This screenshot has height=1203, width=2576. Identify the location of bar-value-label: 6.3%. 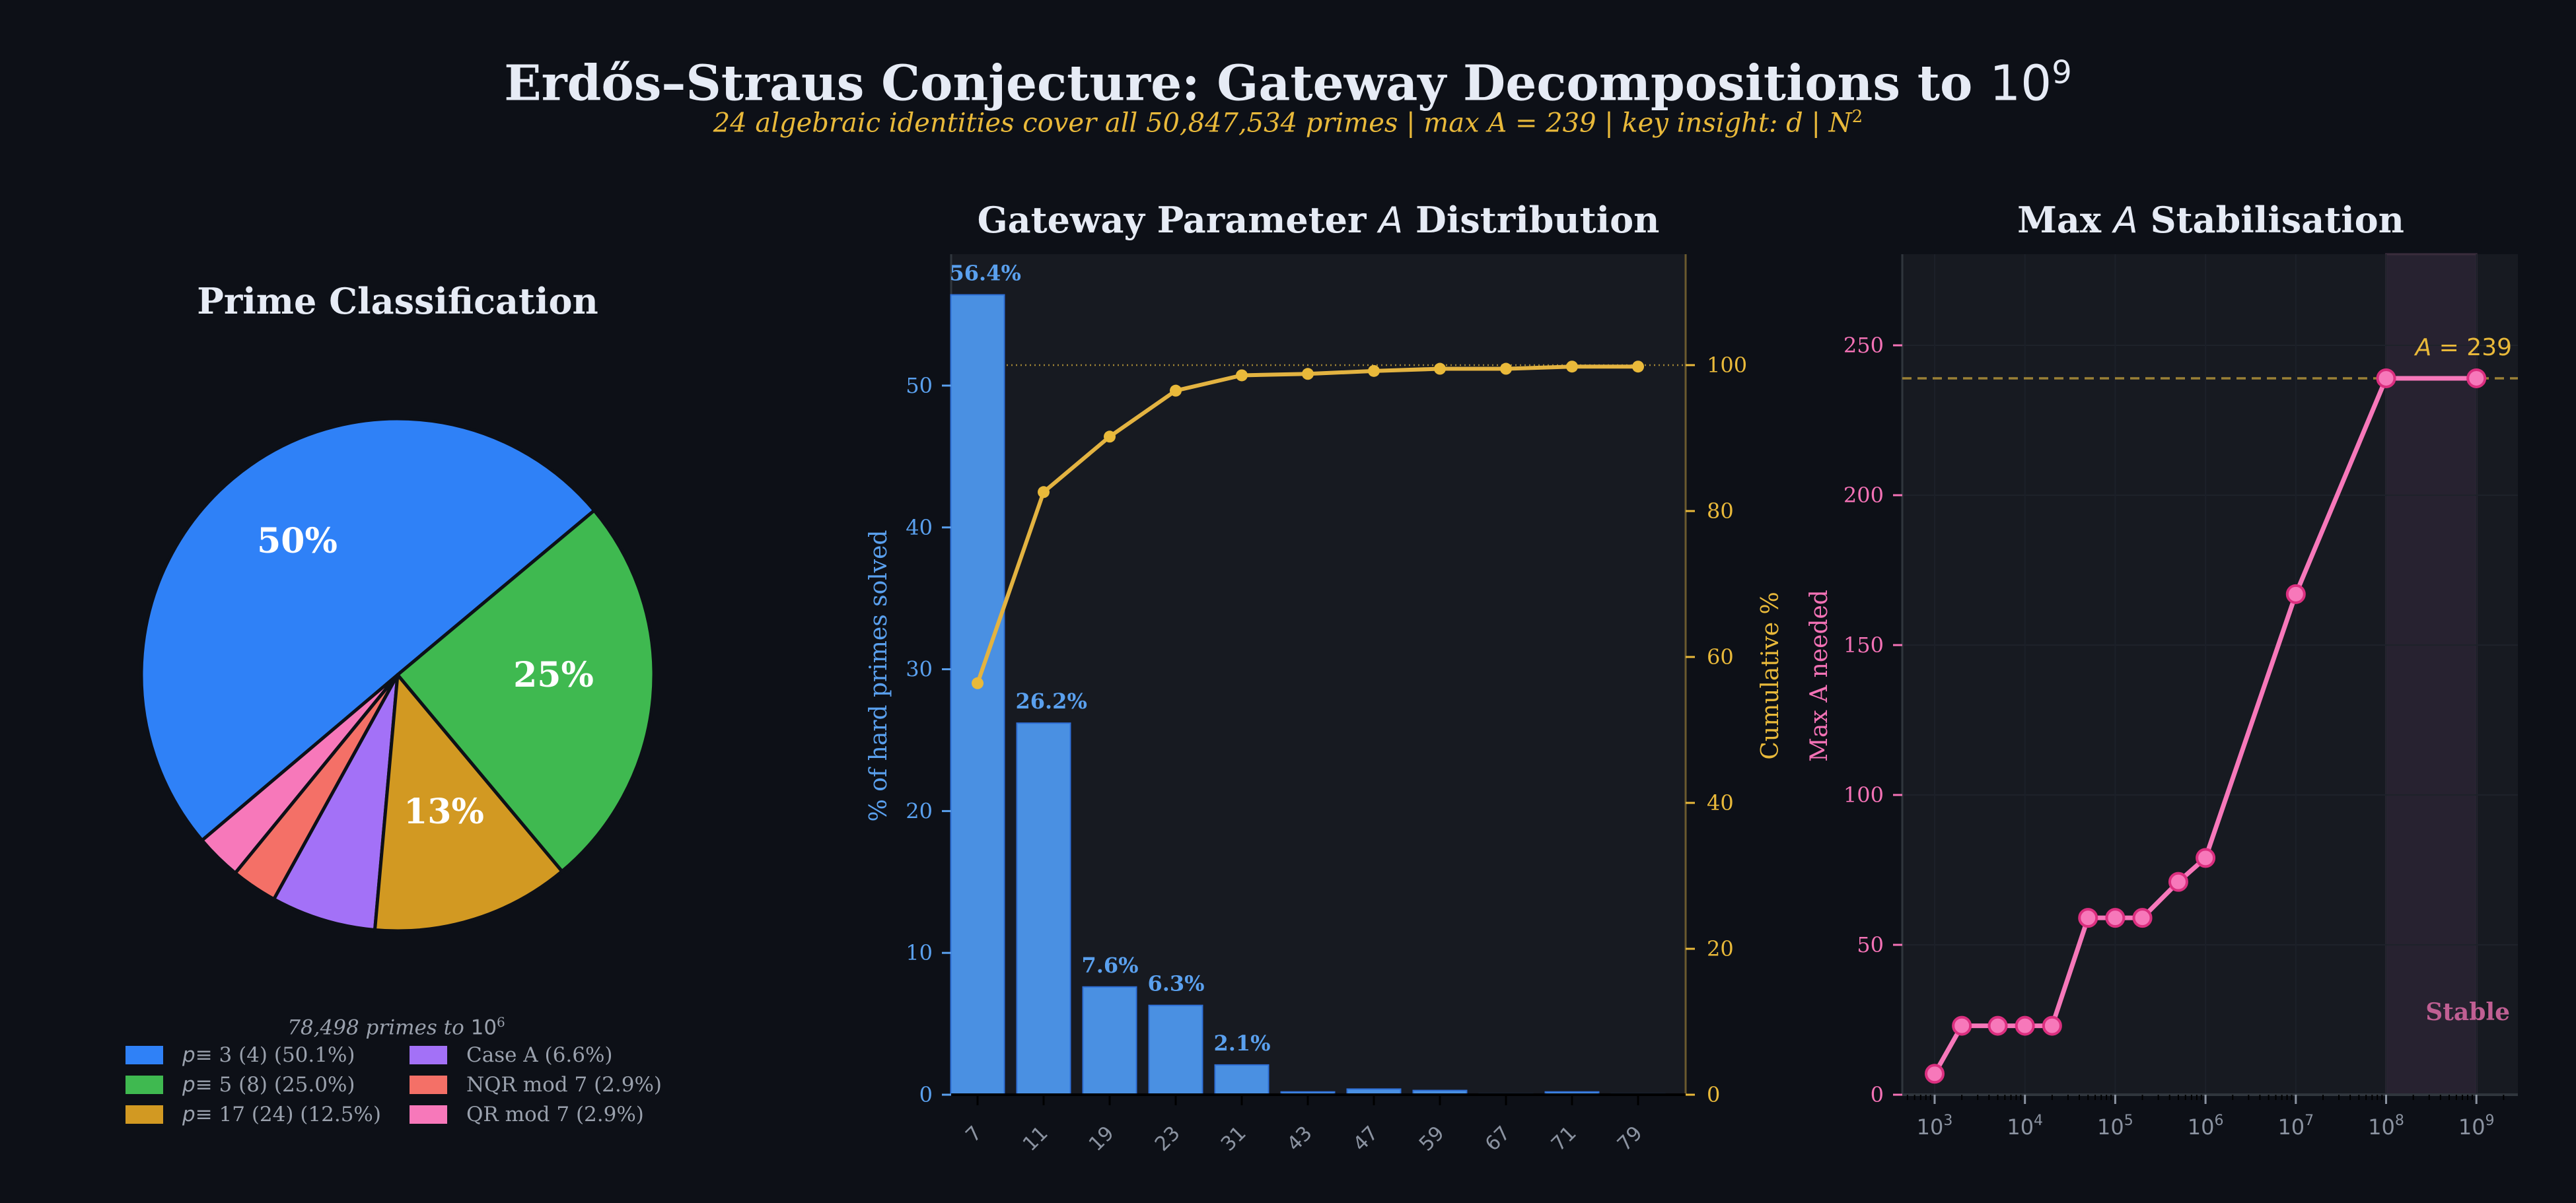
(1176, 983).